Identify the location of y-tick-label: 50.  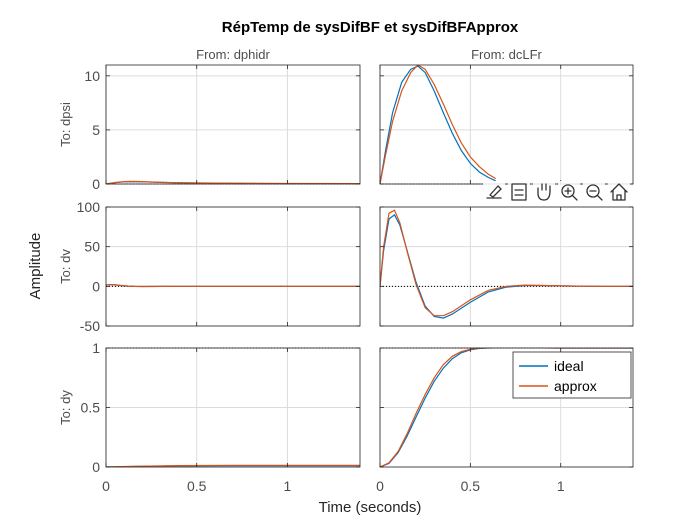
(92, 247).